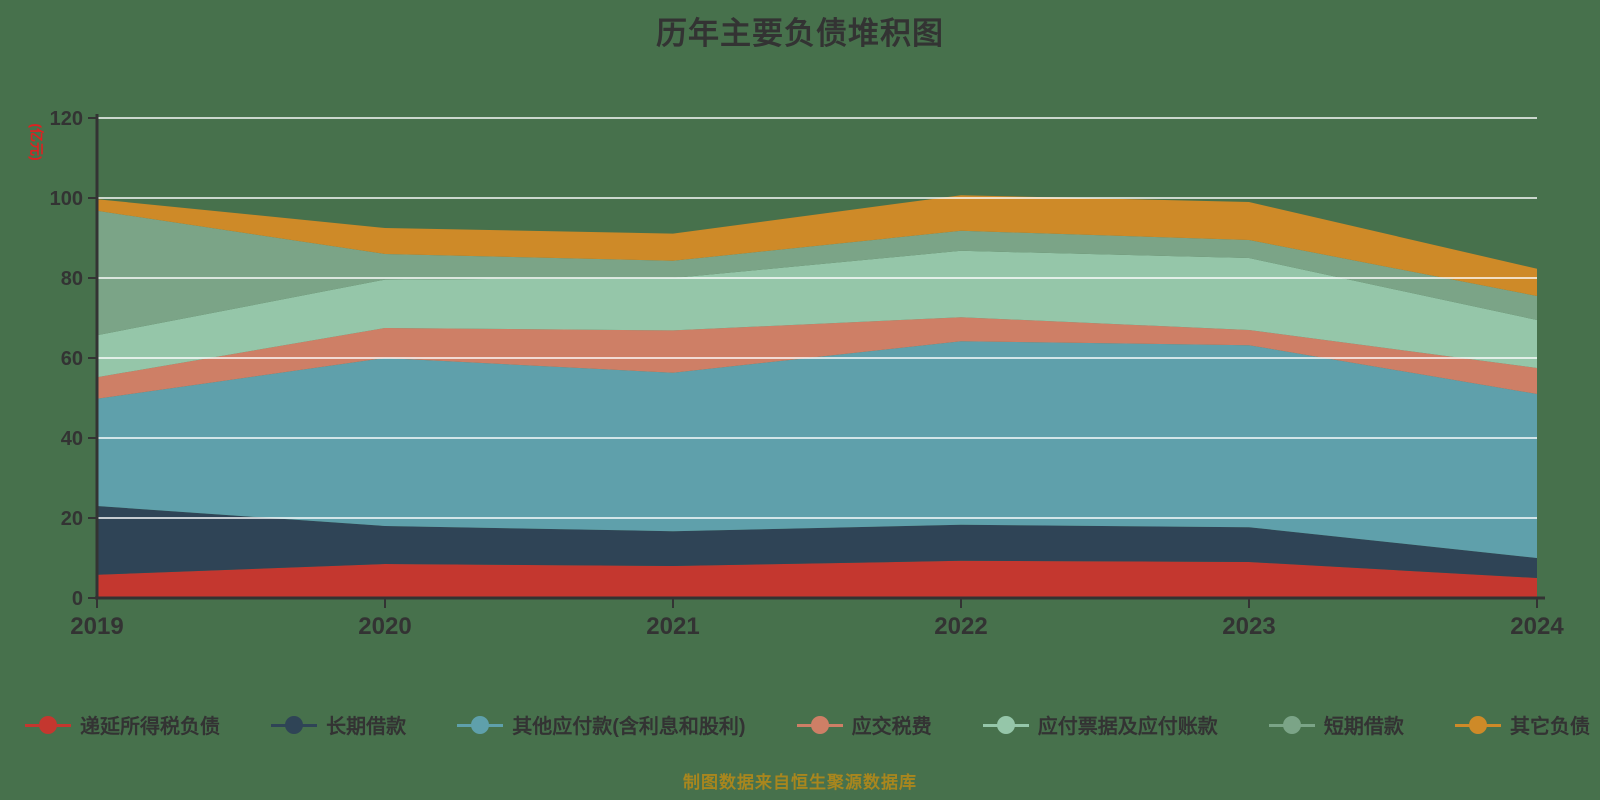 Image resolution: width=1600 pixels, height=800 pixels. I want to click on legend-item-0: 递延所得税负债, so click(122, 724).